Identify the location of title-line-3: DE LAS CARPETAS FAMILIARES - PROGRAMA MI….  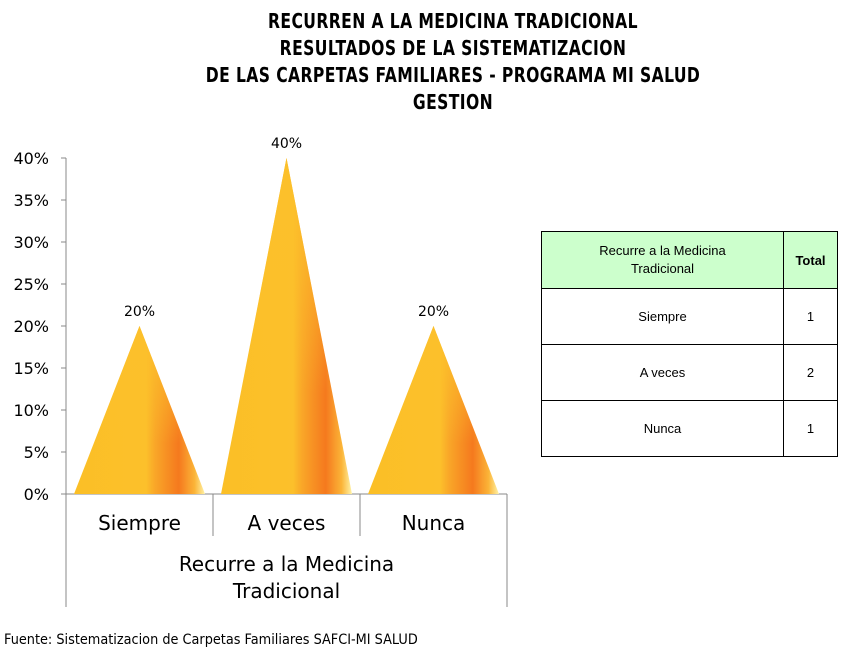
(453, 75).